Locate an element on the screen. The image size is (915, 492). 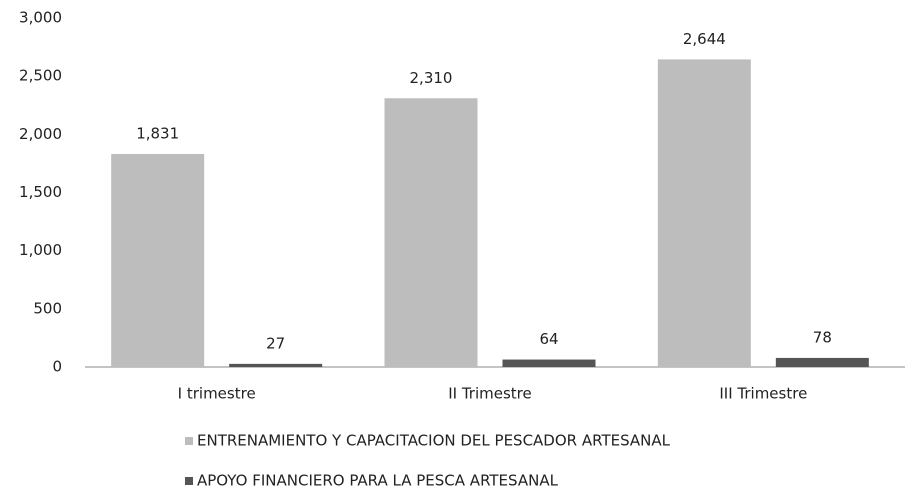
y-tick-label: 2,000 is located at coordinates (40, 134).